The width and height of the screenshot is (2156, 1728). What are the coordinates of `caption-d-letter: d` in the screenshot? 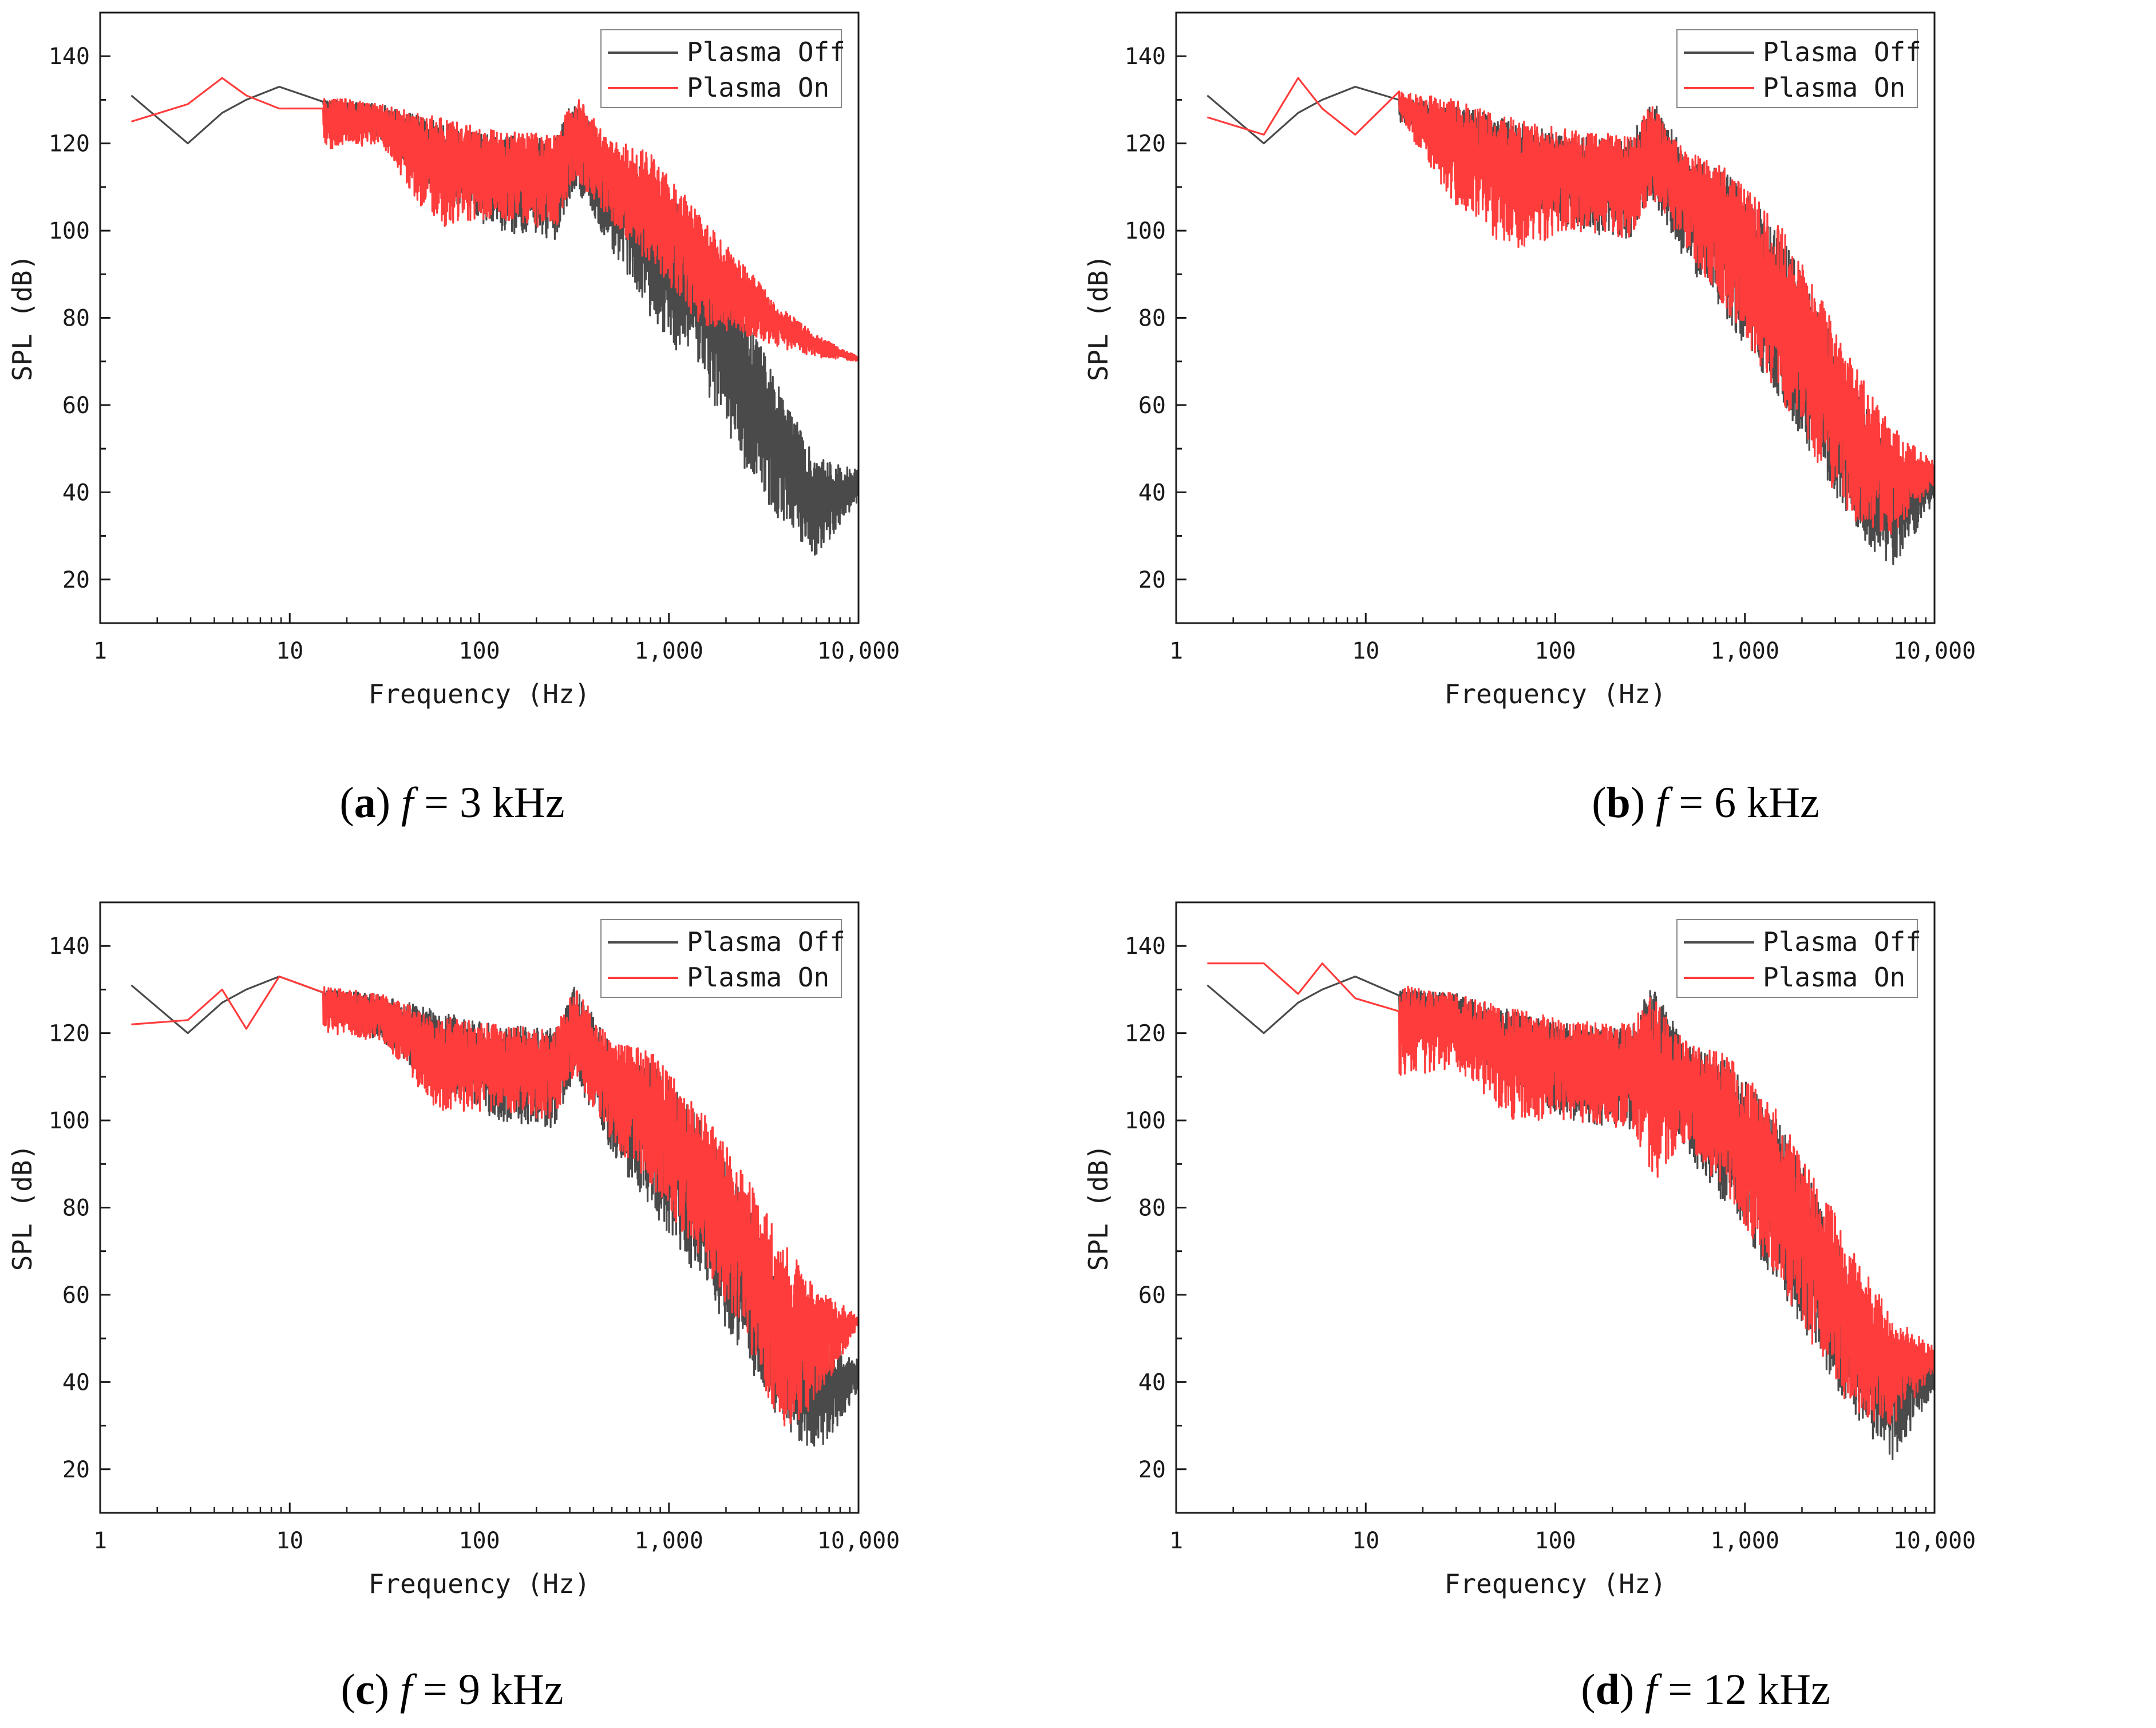 It's located at (1607, 1690).